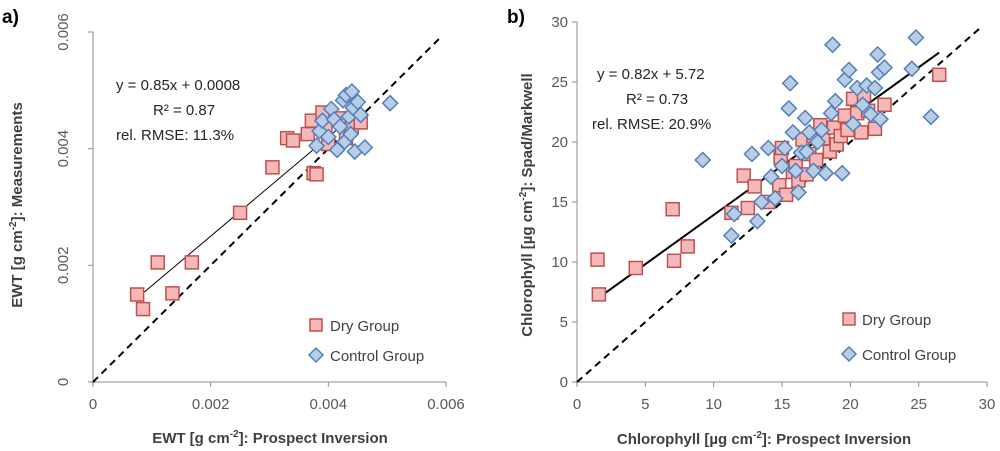 This screenshot has width=1000, height=451. I want to click on panel-a-x-axis-title: EWT [g cm-2]: Prospect Inversion, so click(270, 438).